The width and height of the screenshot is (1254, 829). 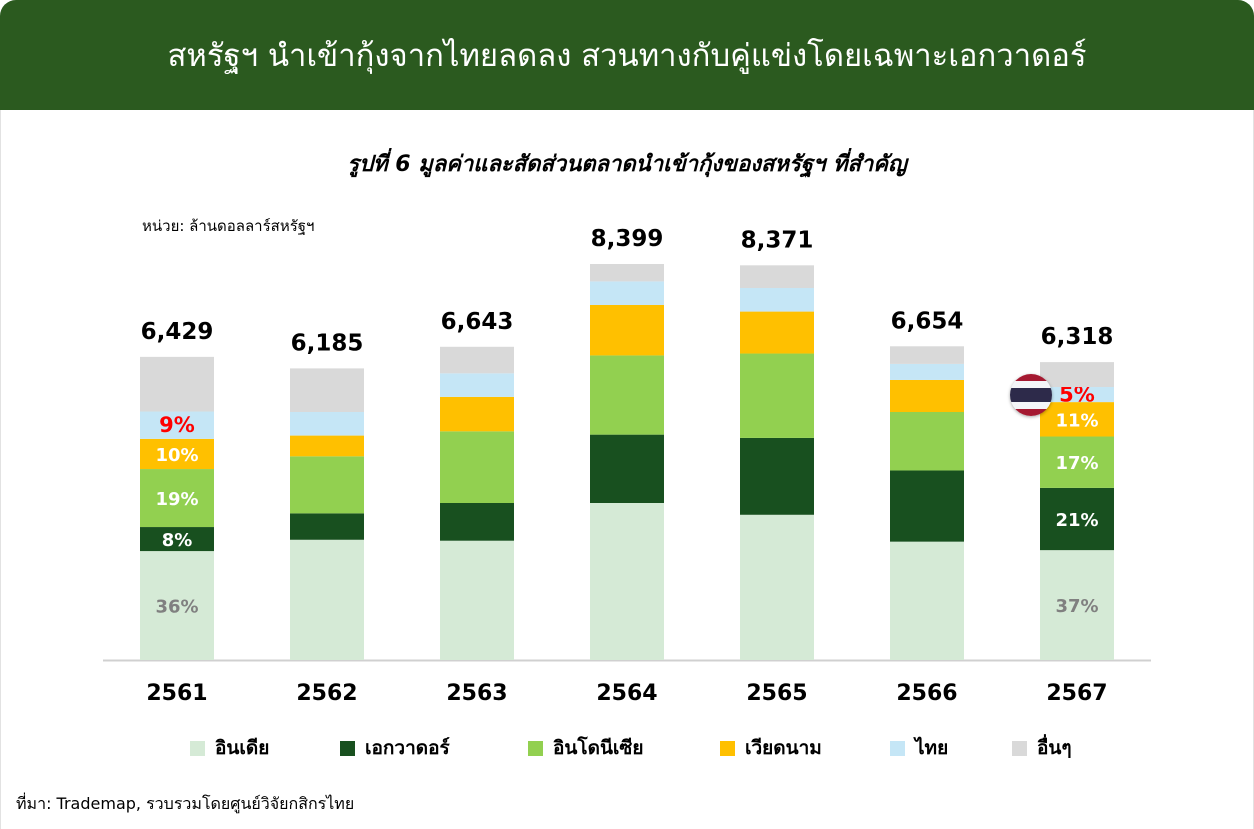 What do you see at coordinates (1031, 377) in the screenshot?
I see `flag-stripe-red-top` at bounding box center [1031, 377].